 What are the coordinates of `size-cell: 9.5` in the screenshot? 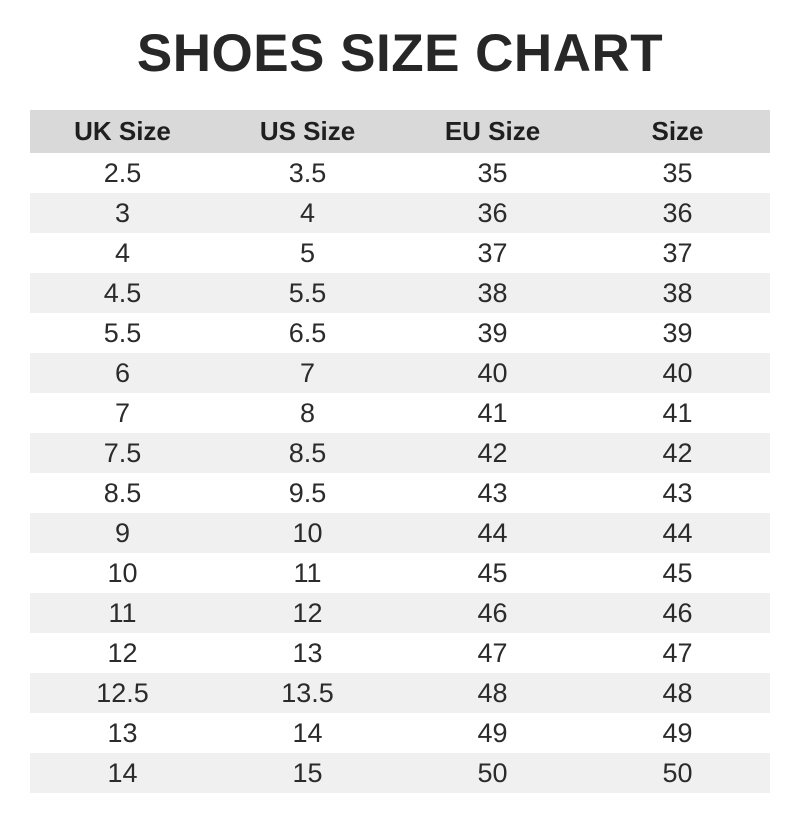 It's located at (307, 493).